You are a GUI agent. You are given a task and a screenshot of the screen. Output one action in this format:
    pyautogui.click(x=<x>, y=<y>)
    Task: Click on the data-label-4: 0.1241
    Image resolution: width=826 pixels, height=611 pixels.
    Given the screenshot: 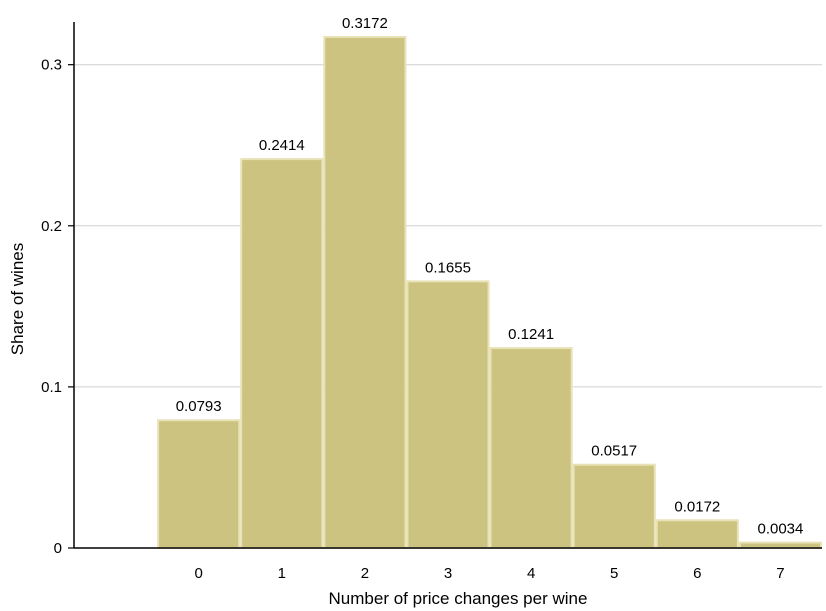 What is the action you would take?
    pyautogui.click(x=531, y=334)
    